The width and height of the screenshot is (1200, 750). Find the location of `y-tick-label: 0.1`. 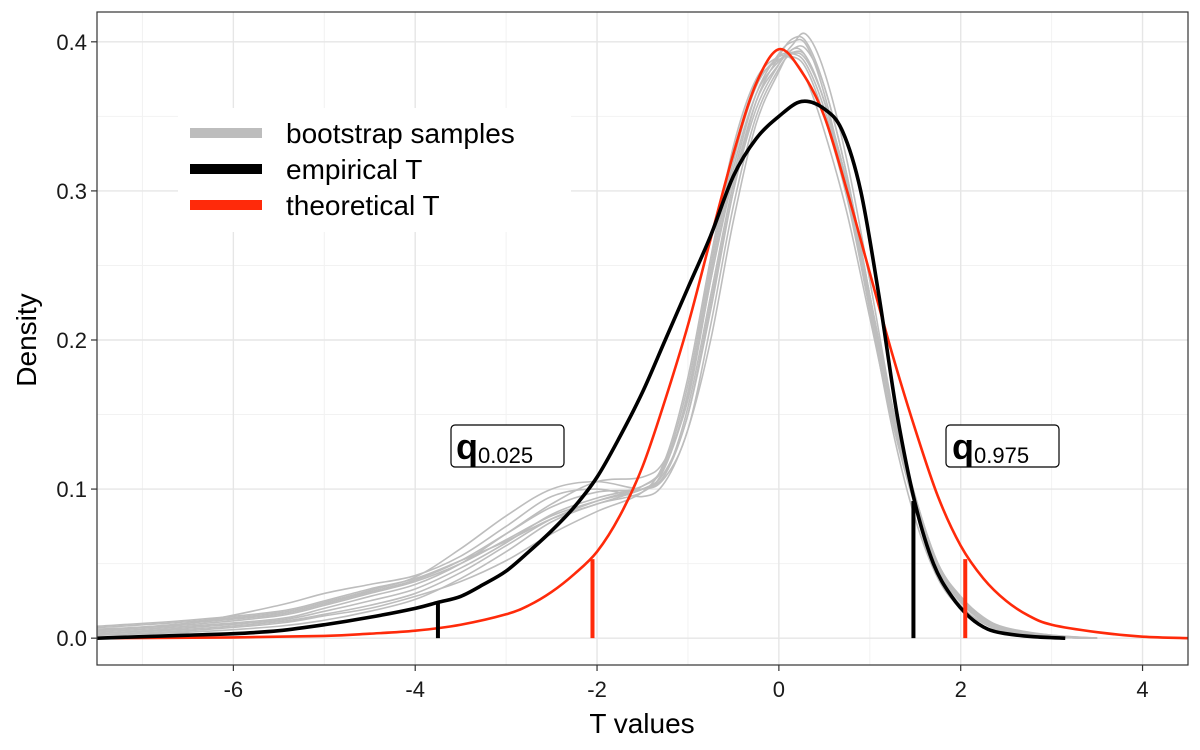

y-tick-label: 0.1 is located at coordinates (71, 489).